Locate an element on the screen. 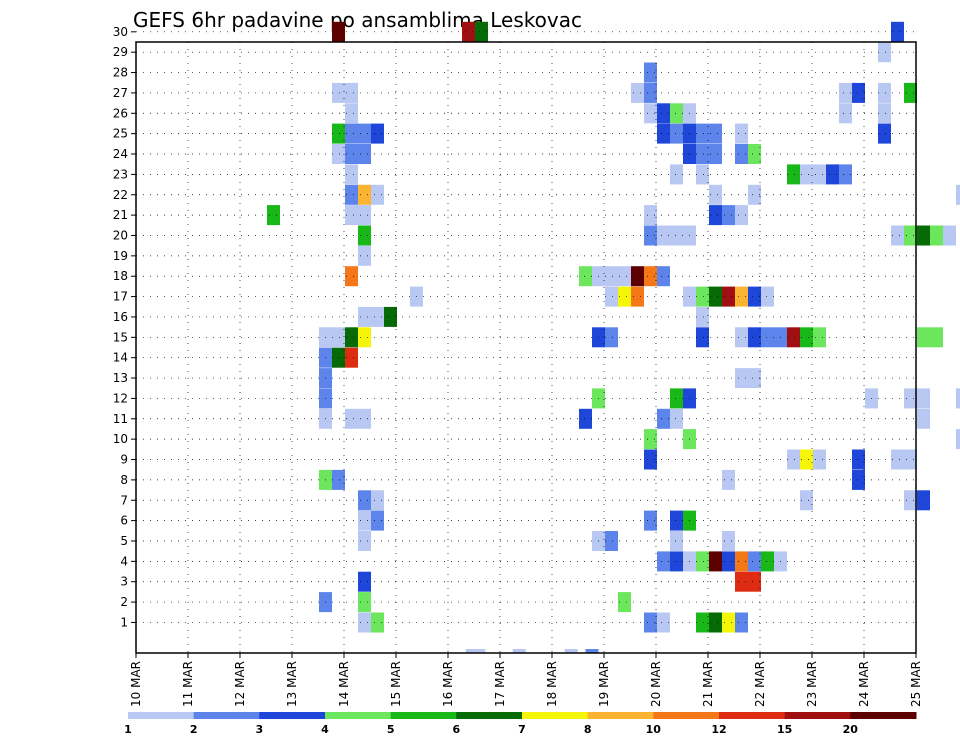  y-tick-label: 19 is located at coordinates (120, 256).